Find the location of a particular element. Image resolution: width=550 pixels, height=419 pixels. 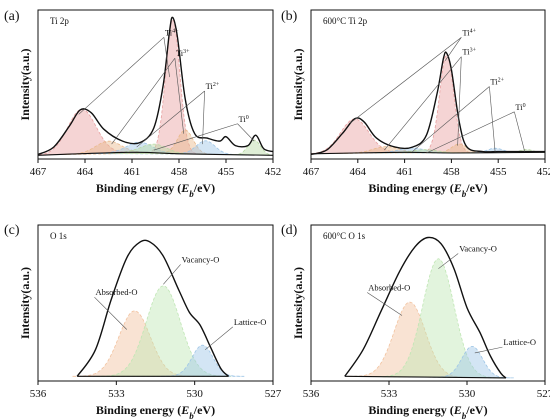

panel-title: 600°C Ti 2p is located at coordinates (345, 21).